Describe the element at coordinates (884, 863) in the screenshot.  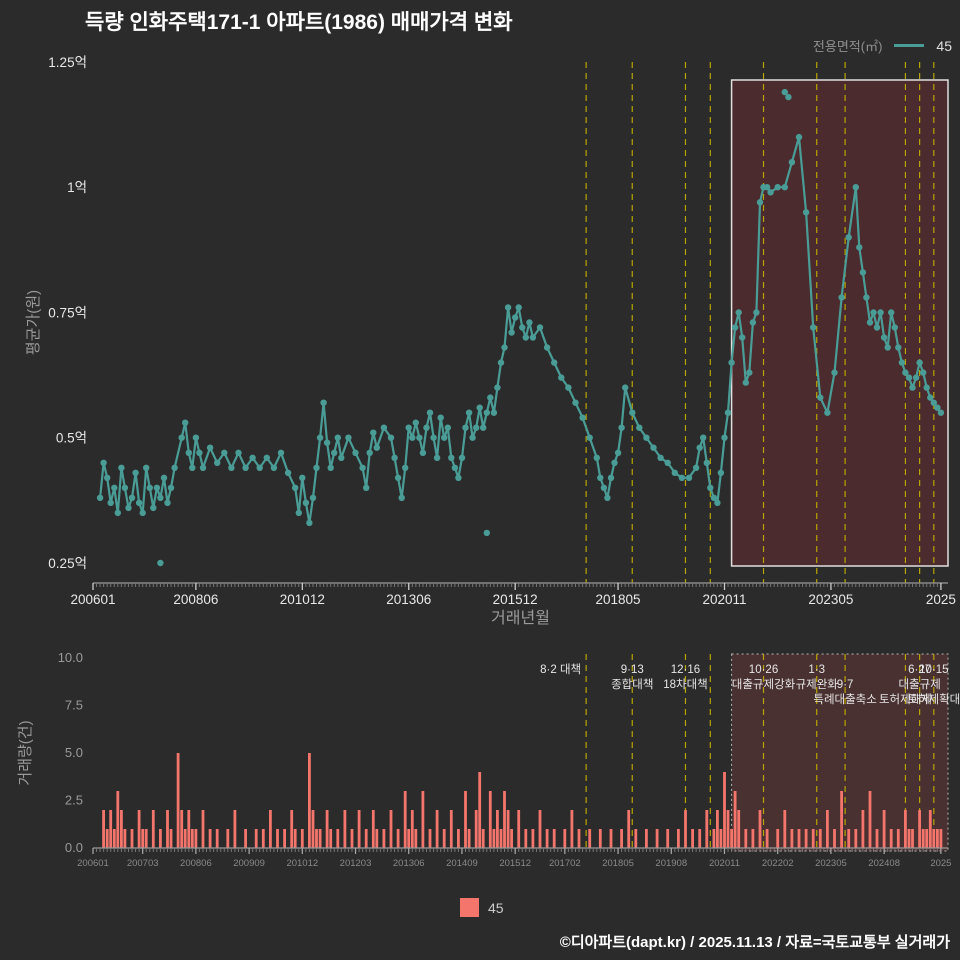
I see `volume-x-tick-label: 202408` at that location.